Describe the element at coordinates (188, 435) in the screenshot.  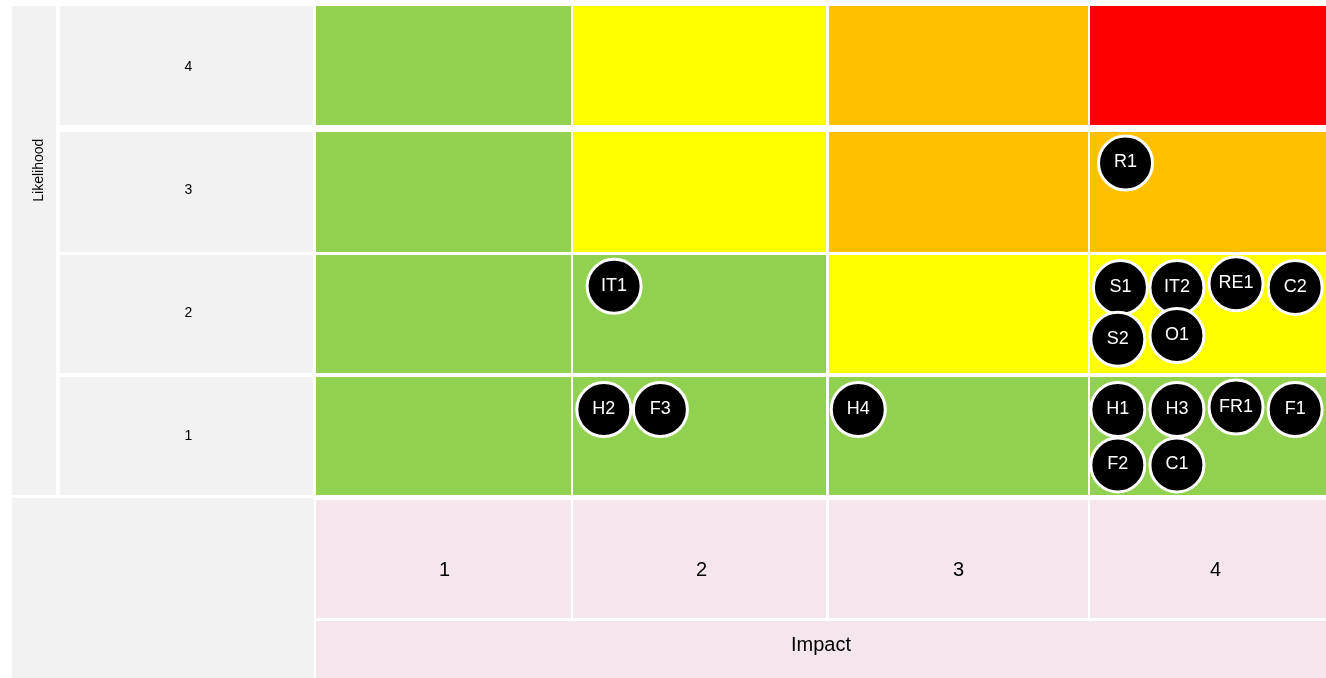
I see `y-tick-label: 1` at that location.